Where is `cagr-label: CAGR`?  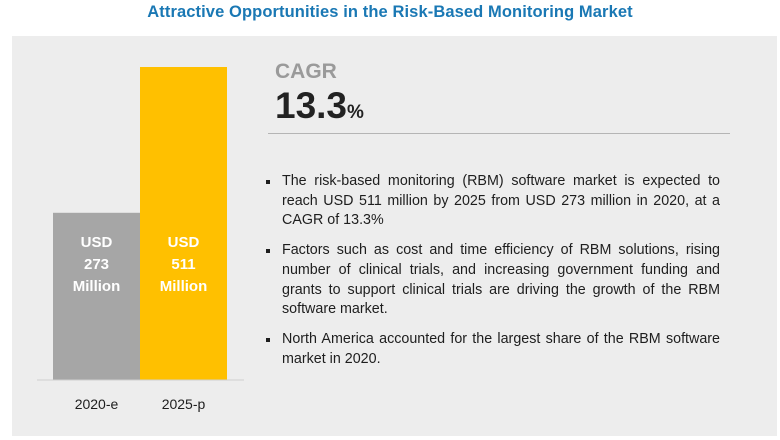 cagr-label: CAGR is located at coordinates (306, 71).